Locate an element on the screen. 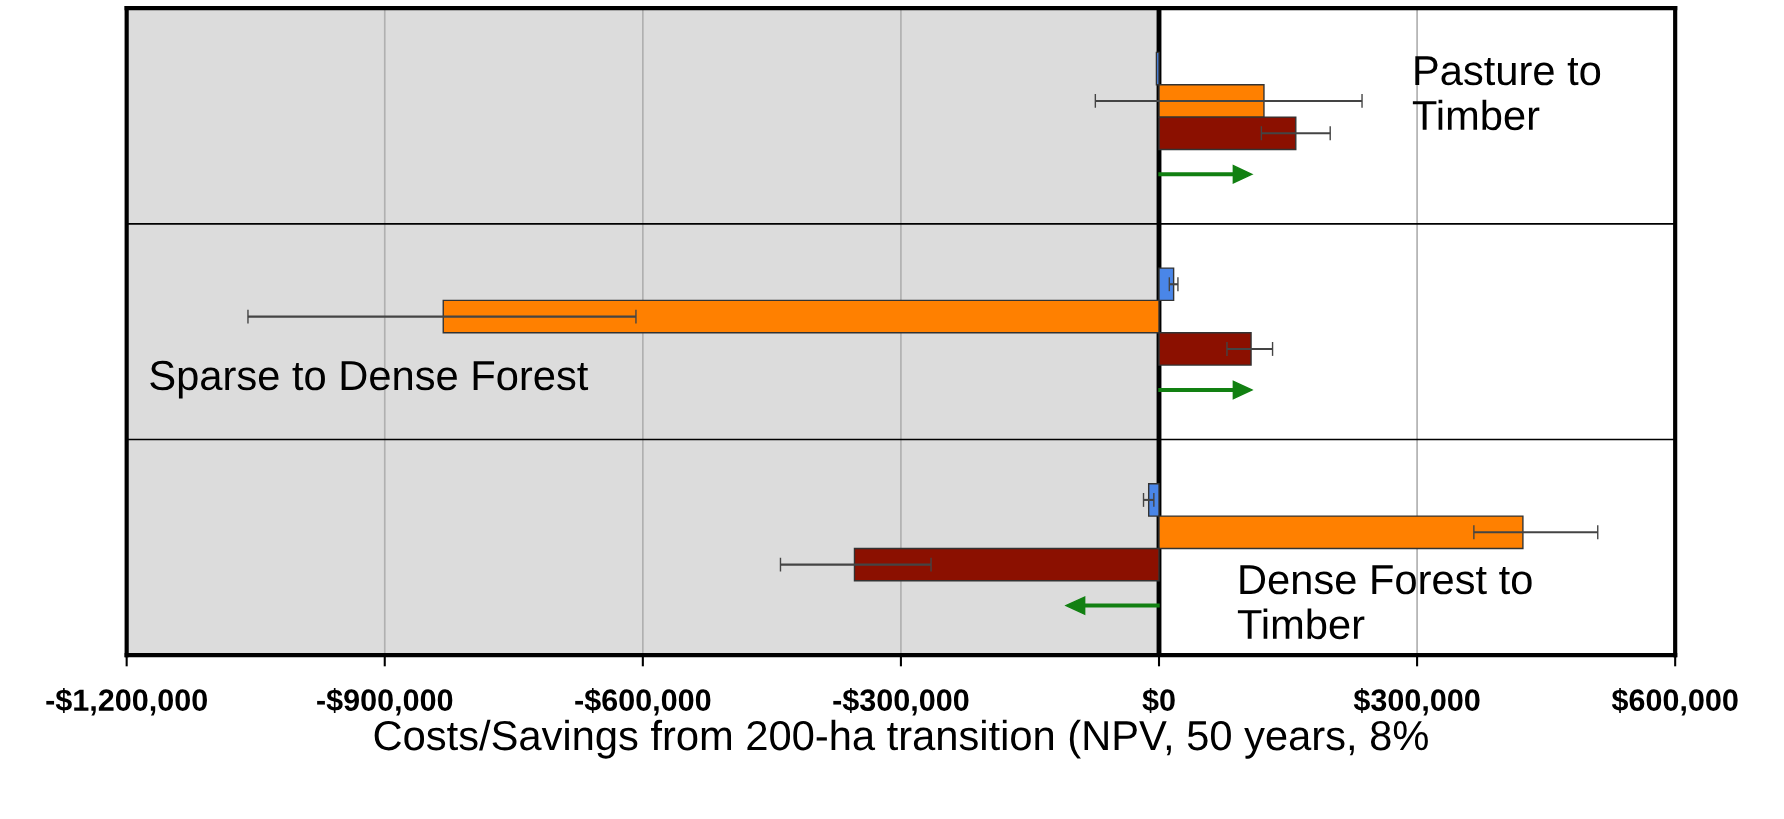 Image resolution: width=1784 pixels, height=819 pixels. x-tick-label: -$900,000 is located at coordinates (385, 702).